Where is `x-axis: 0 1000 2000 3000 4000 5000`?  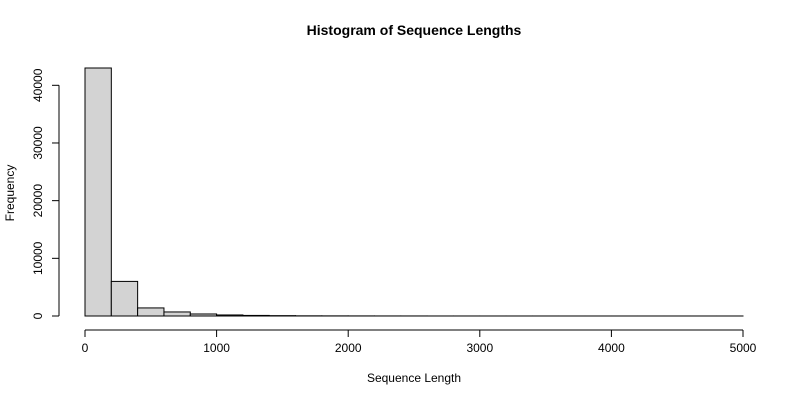
x-axis: 0 1000 2000 3000 4000 5000 is located at coordinates (419, 342).